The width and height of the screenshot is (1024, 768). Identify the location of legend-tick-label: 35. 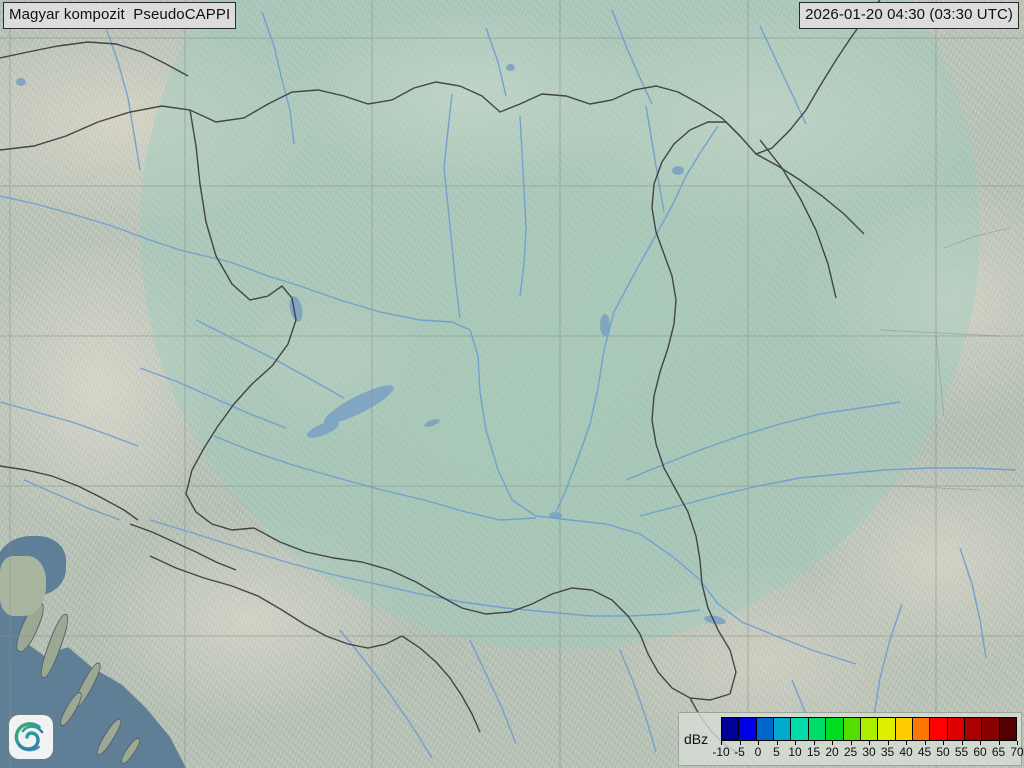
(887, 752).